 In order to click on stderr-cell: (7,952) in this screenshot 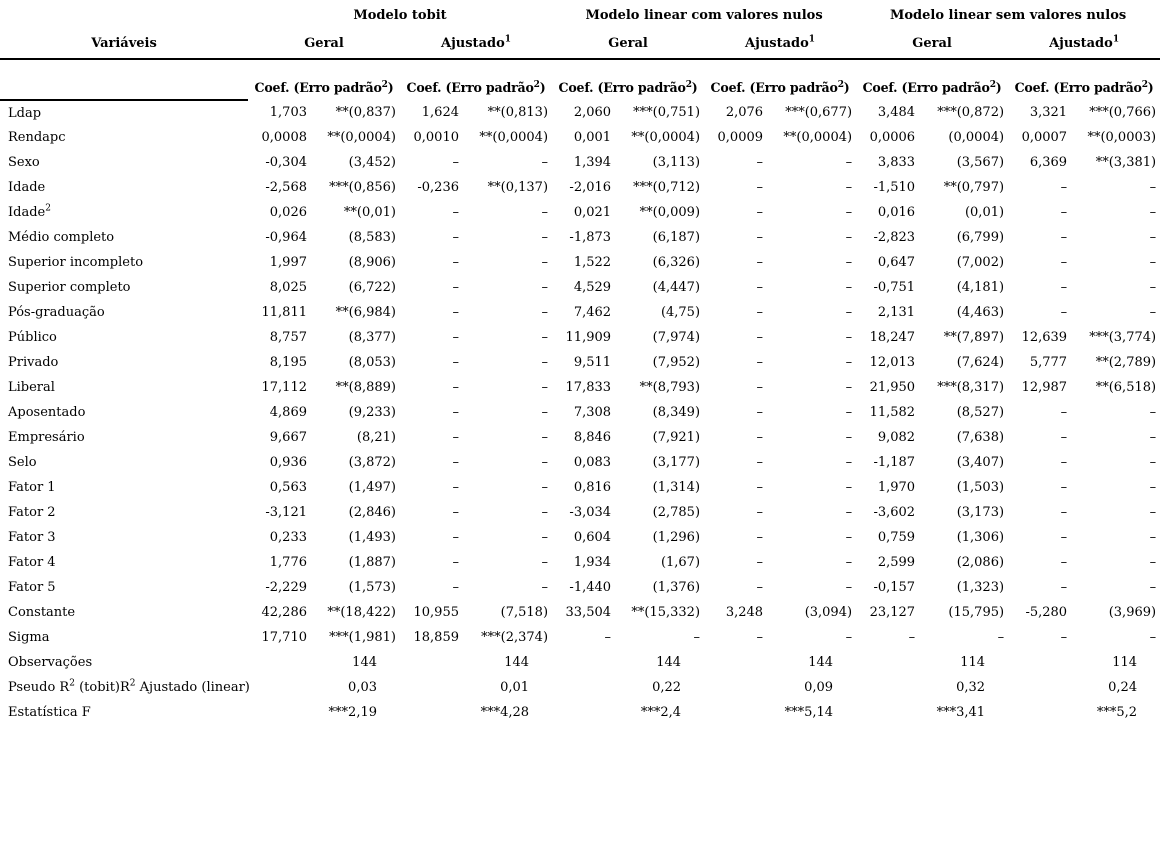, I will do `click(676, 362)`.